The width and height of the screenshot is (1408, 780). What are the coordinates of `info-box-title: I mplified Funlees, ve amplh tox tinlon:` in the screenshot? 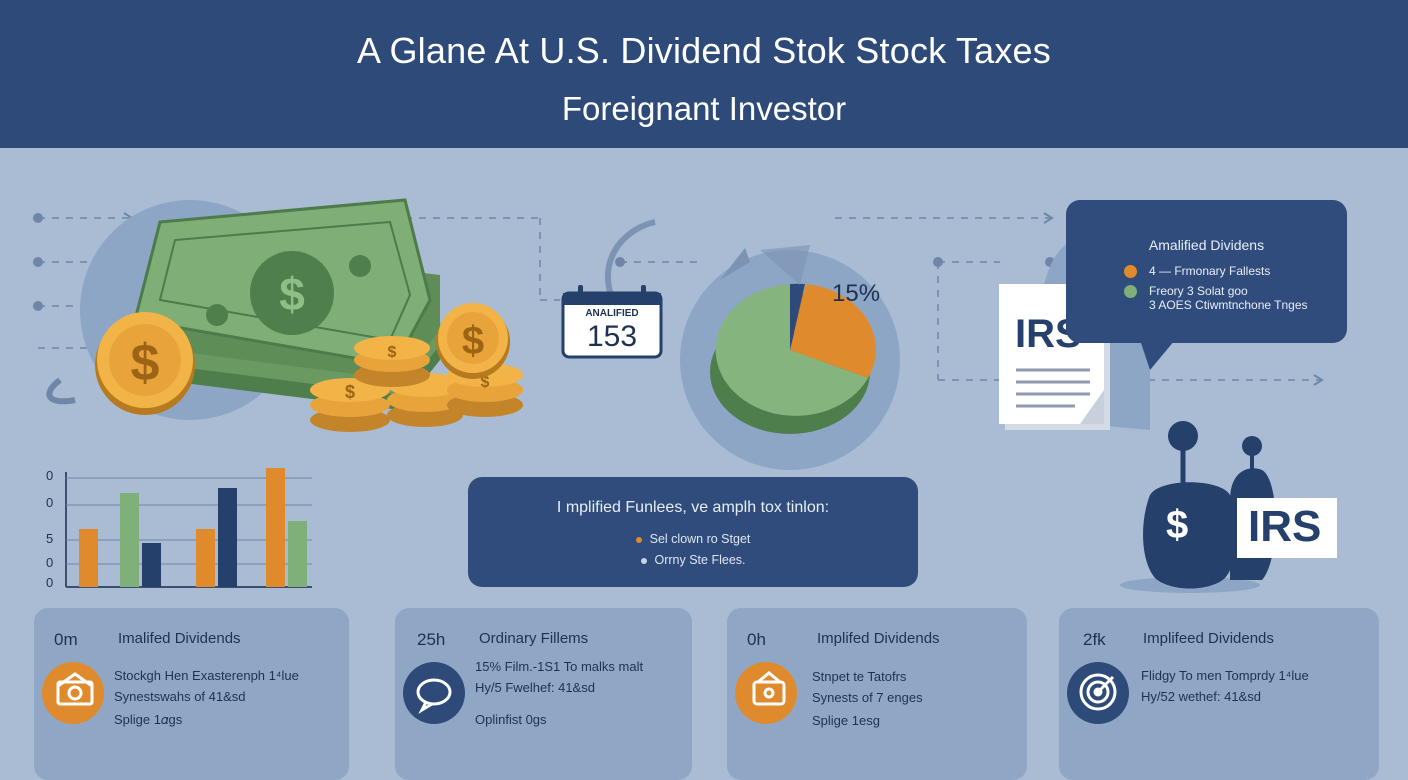 It's located at (693, 507).